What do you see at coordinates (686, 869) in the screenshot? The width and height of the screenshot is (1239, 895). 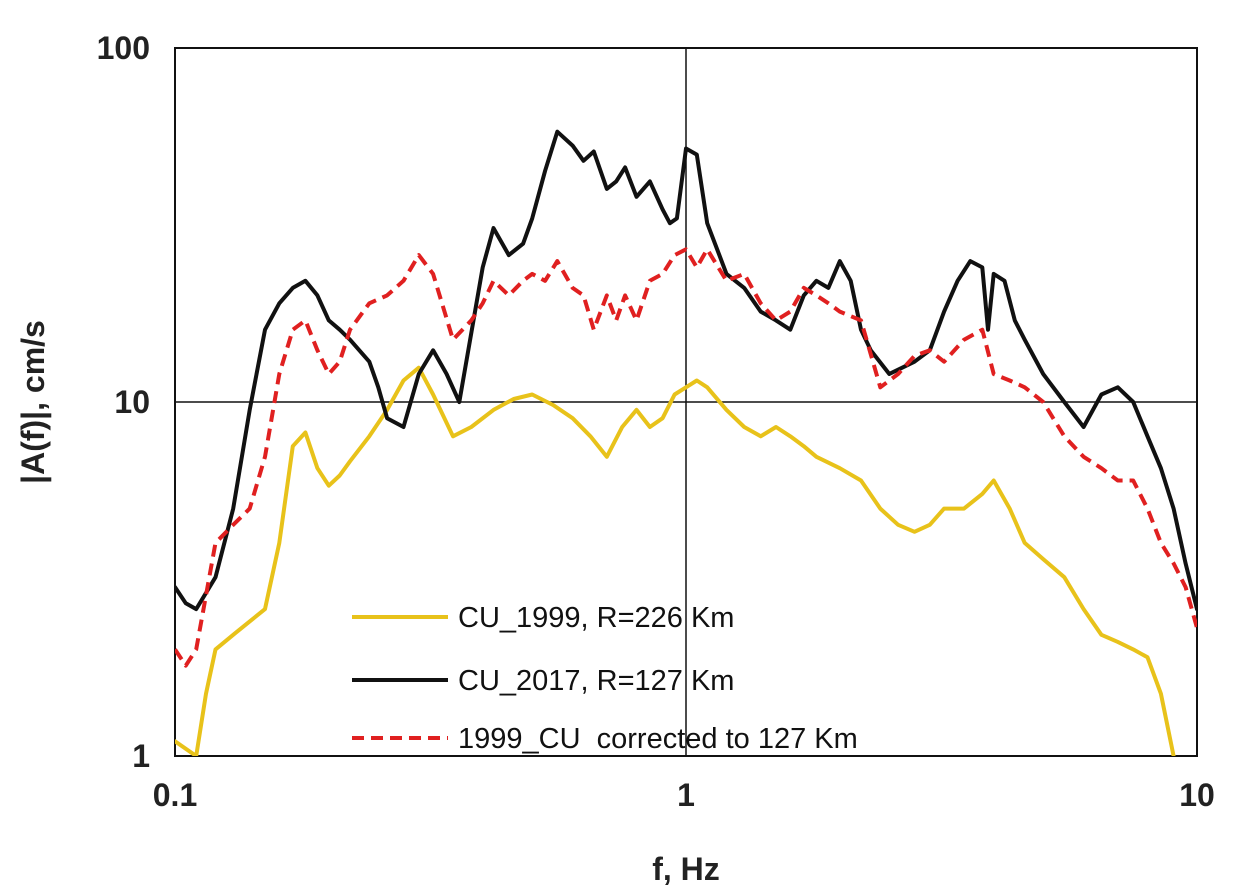 I see `x-axis-title: f, Hz` at bounding box center [686, 869].